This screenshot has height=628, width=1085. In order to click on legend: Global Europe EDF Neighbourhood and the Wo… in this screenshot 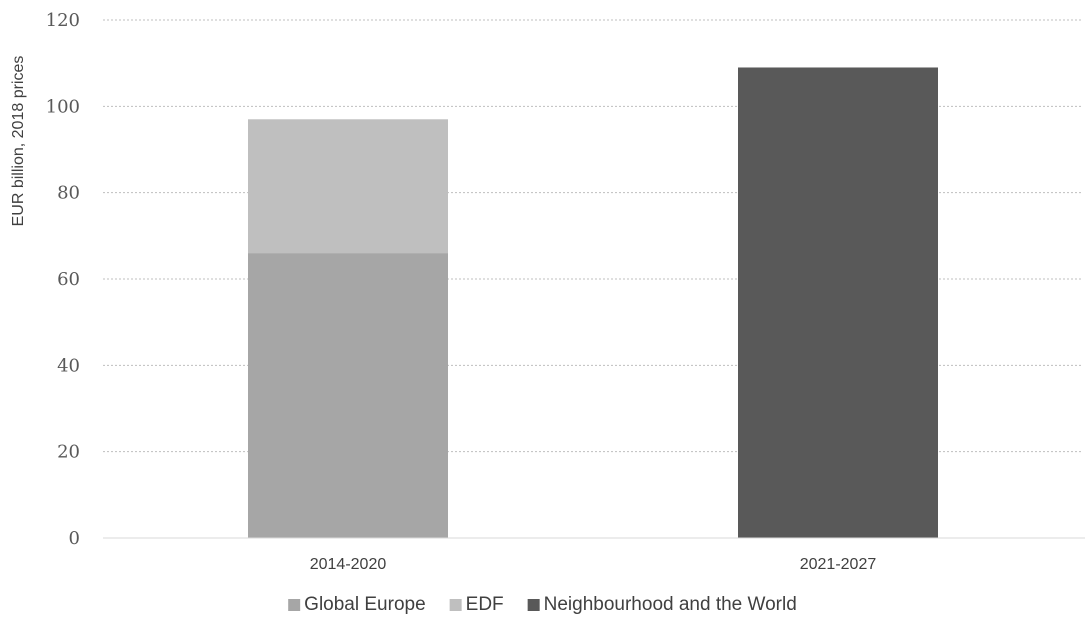, I will do `click(542, 604)`.